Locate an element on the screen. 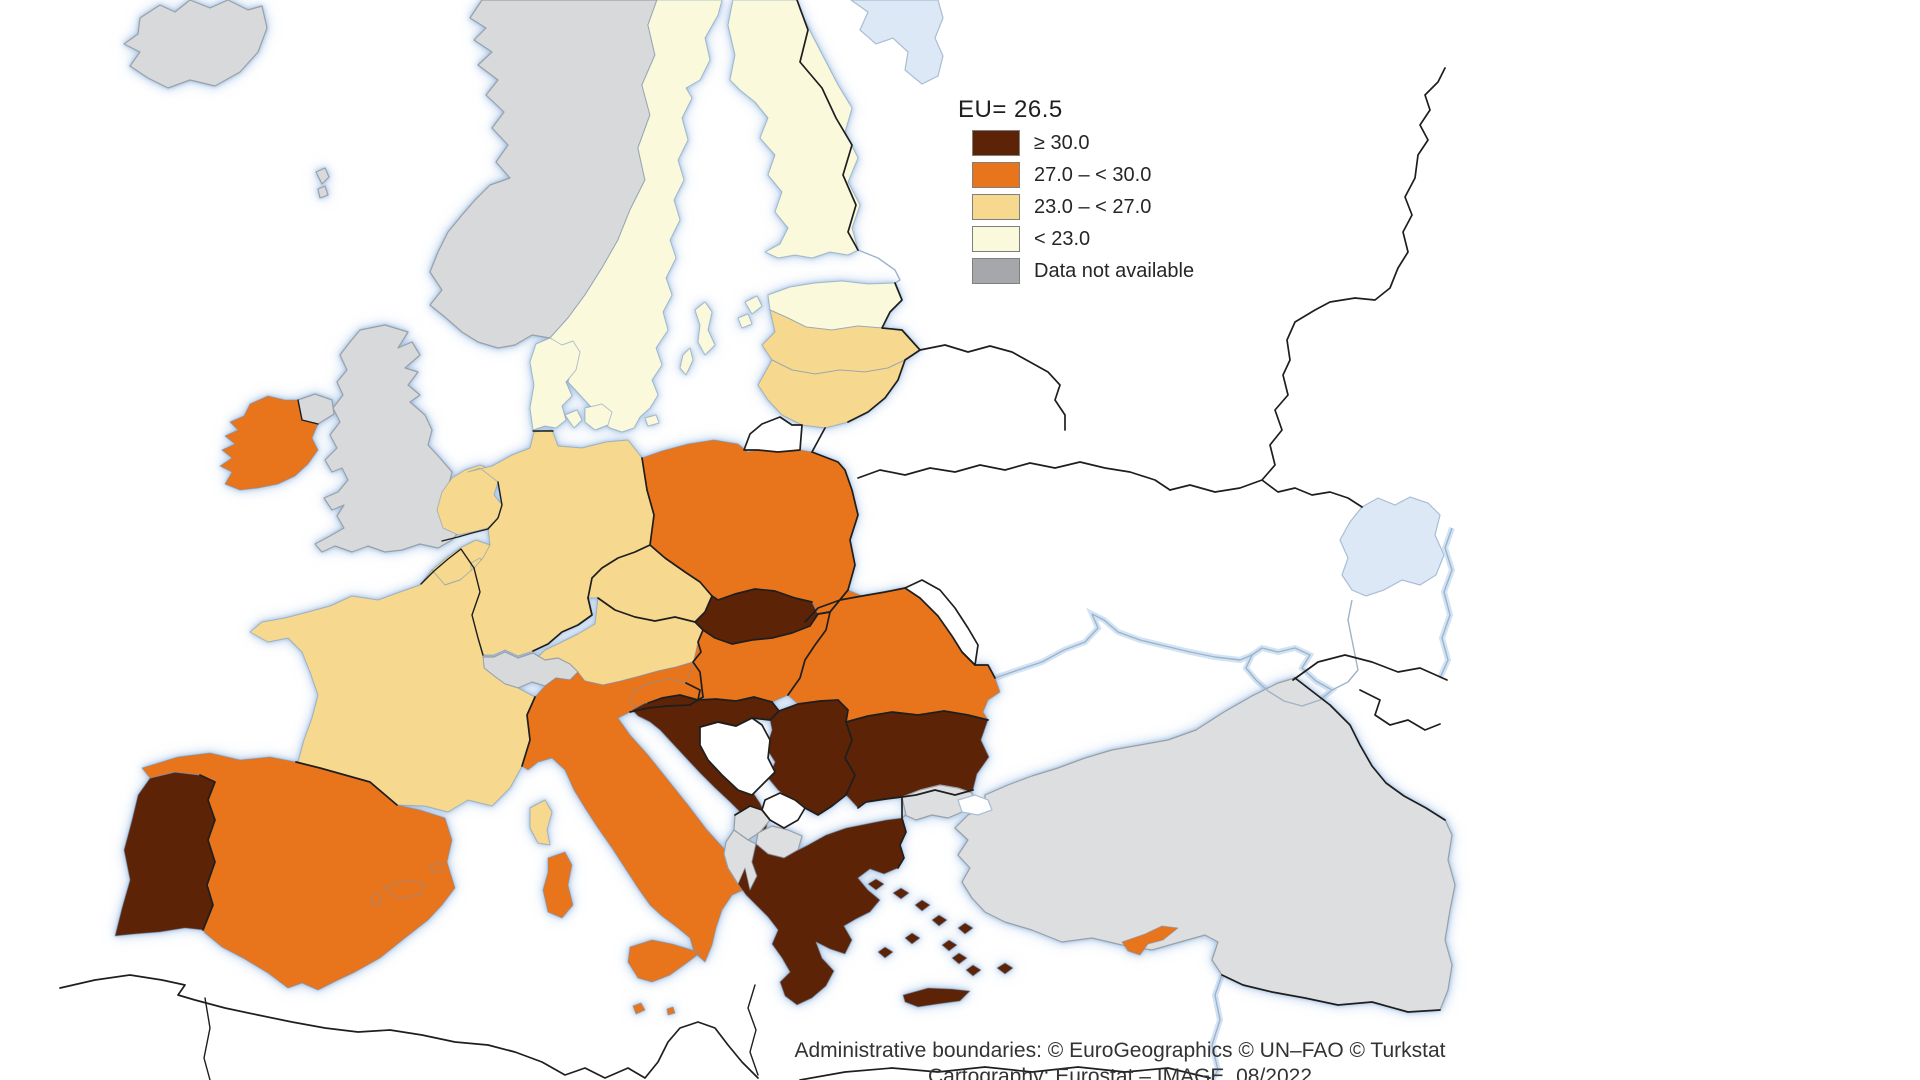 Image resolution: width=1920 pixels, height=1080 pixels. border-cz-pl is located at coordinates (681, 570).